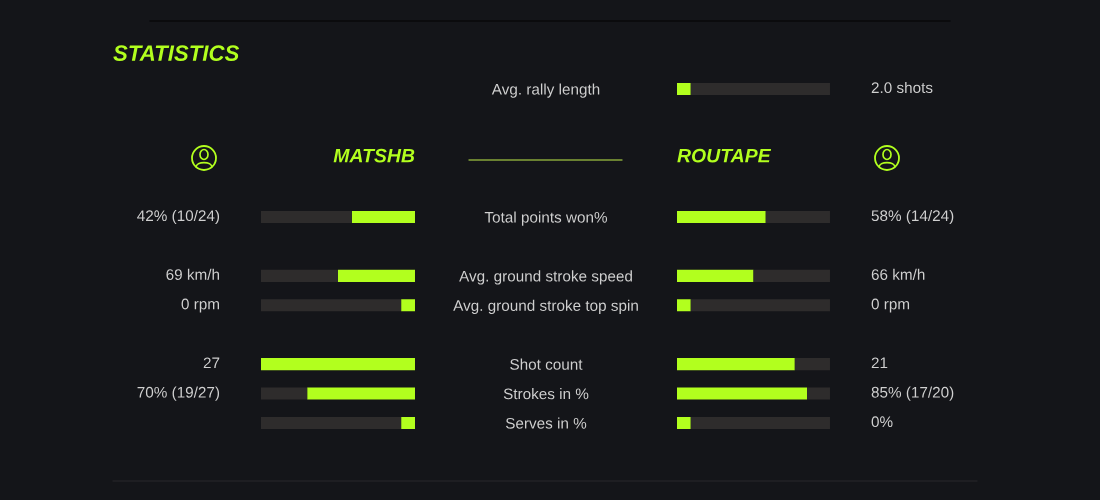 This screenshot has height=500, width=1100. Describe the element at coordinates (724, 155) in the screenshot. I see `text: ROUTAPE` at that location.